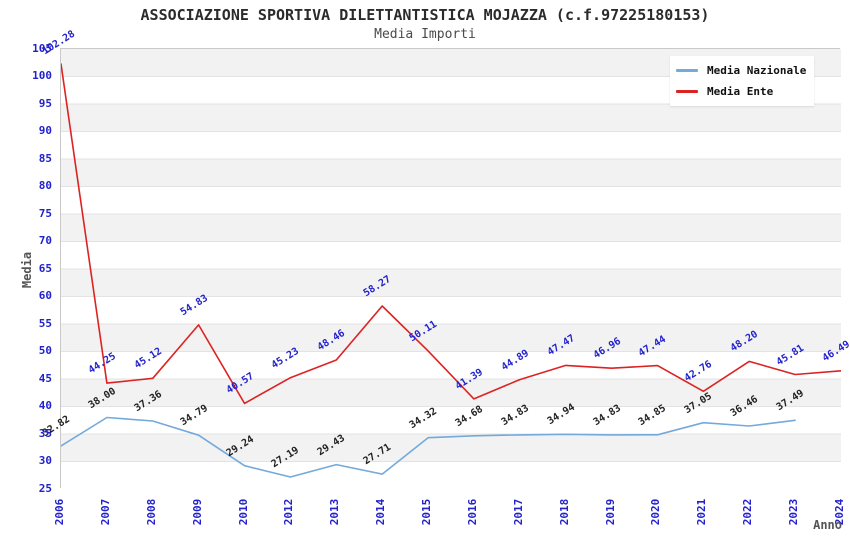 The width and height of the screenshot is (850, 550). I want to click on y-tick-label: 95, so click(45, 103).